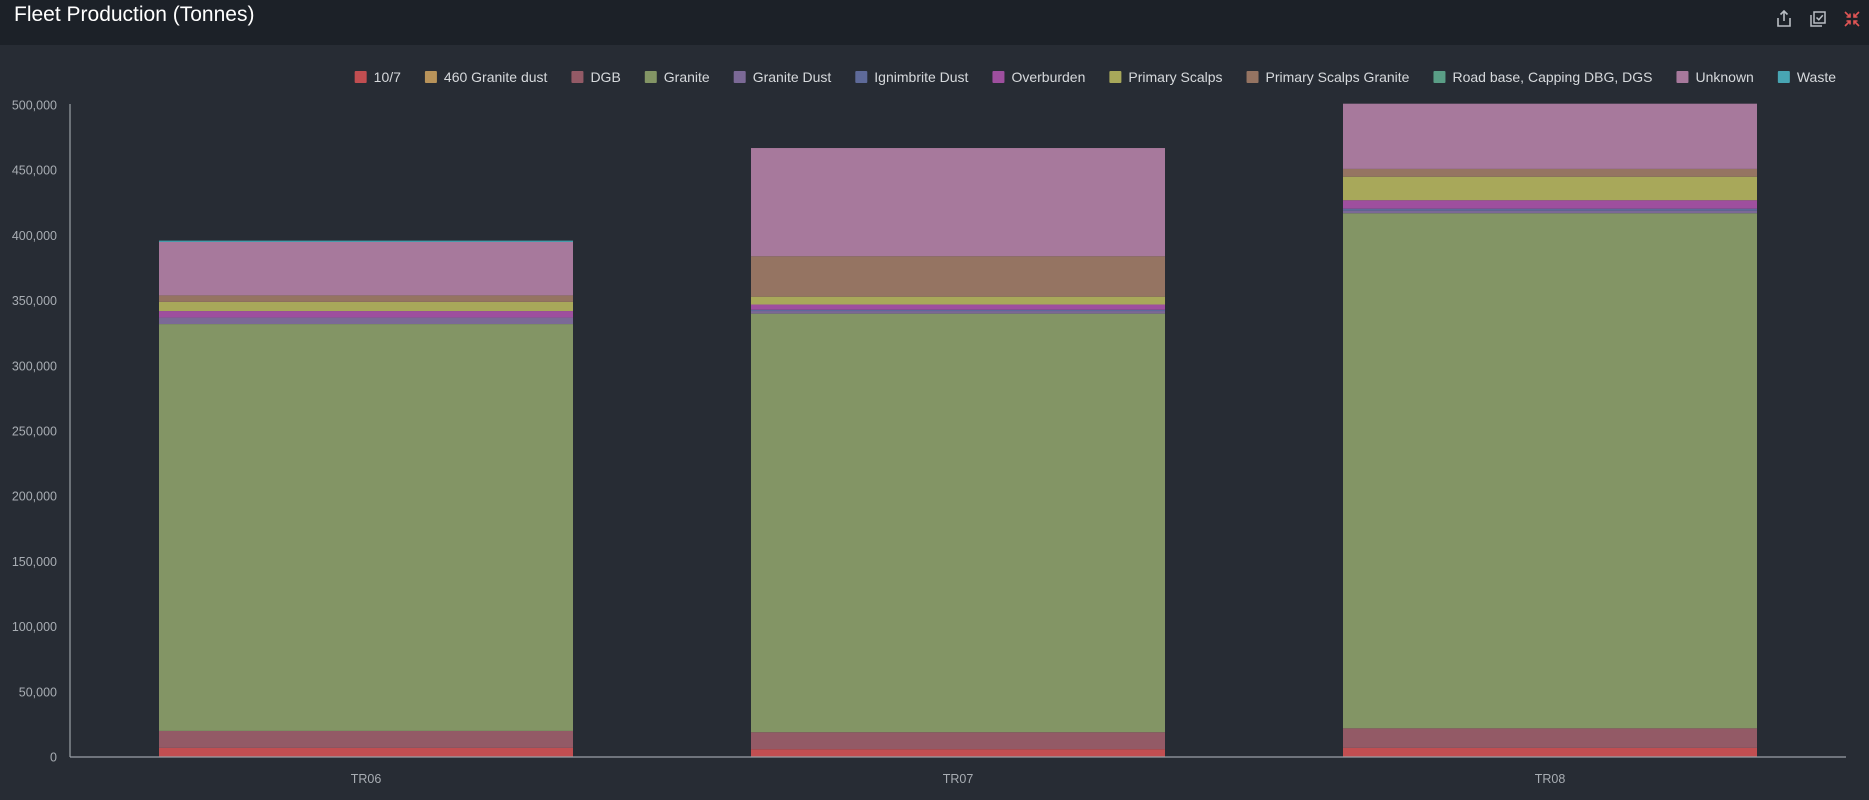  I want to click on y-tick-label: 100,000, so click(34, 627).